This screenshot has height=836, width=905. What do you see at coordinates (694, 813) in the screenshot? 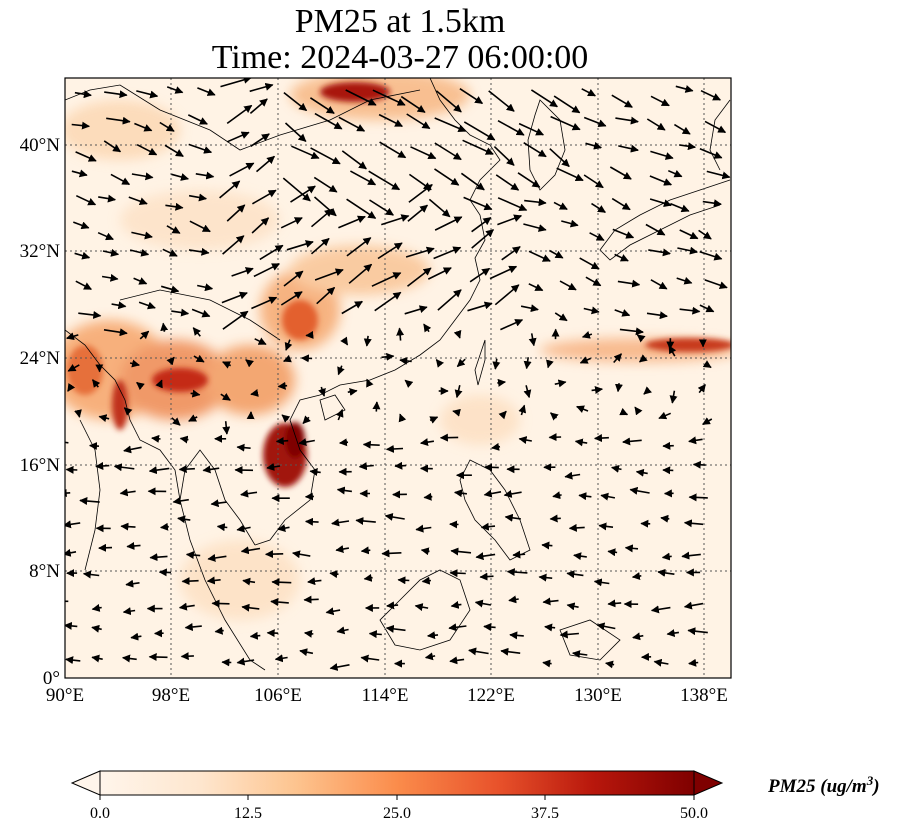
I see `colorbar-tick: 50.0` at bounding box center [694, 813].